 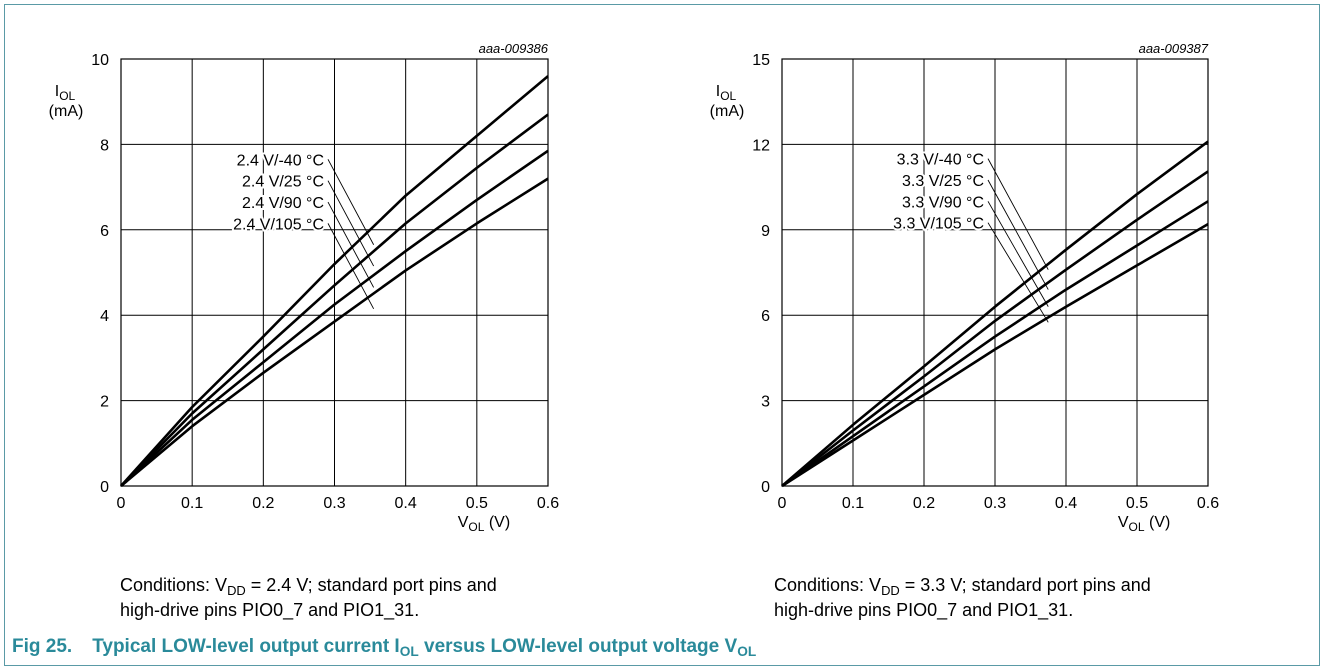 I want to click on conditions-right-prefix: Conditions: V, so click(x=828, y=585).